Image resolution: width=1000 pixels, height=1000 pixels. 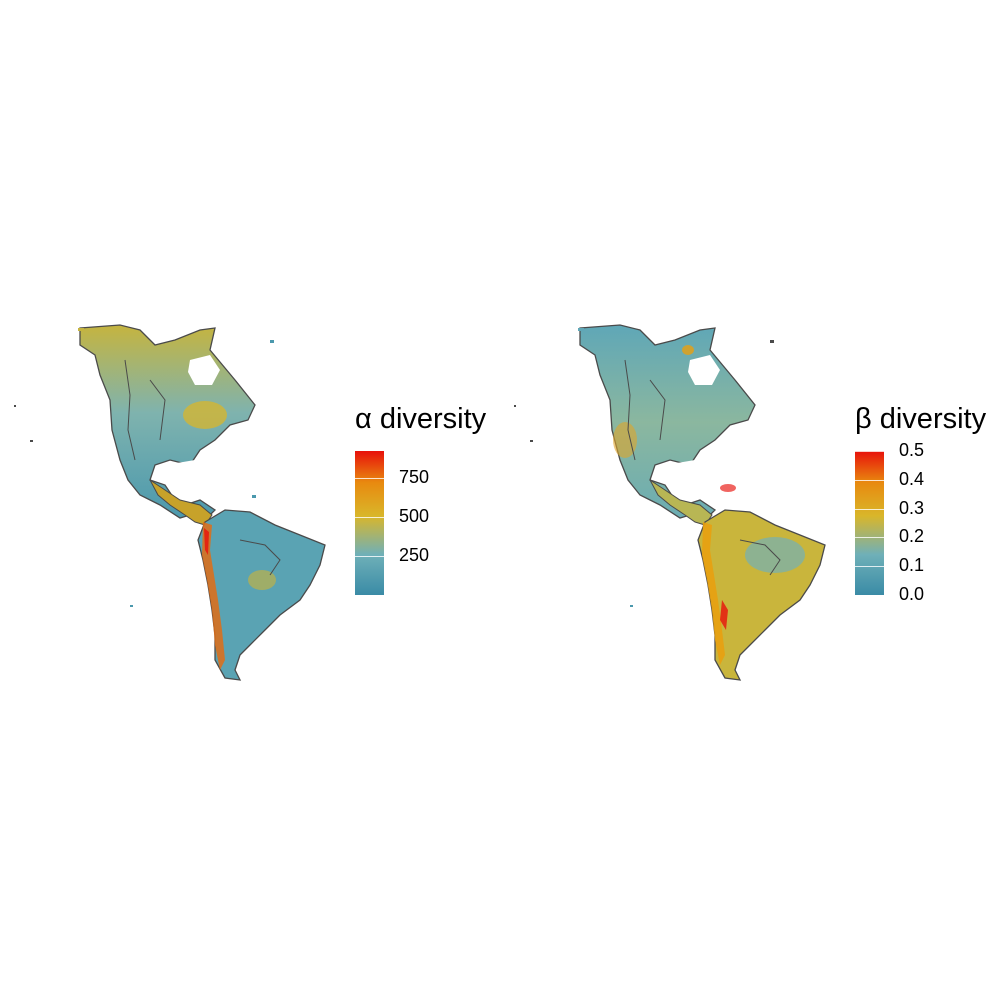 I want to click on tick-label: 0.2, so click(x=912, y=536).